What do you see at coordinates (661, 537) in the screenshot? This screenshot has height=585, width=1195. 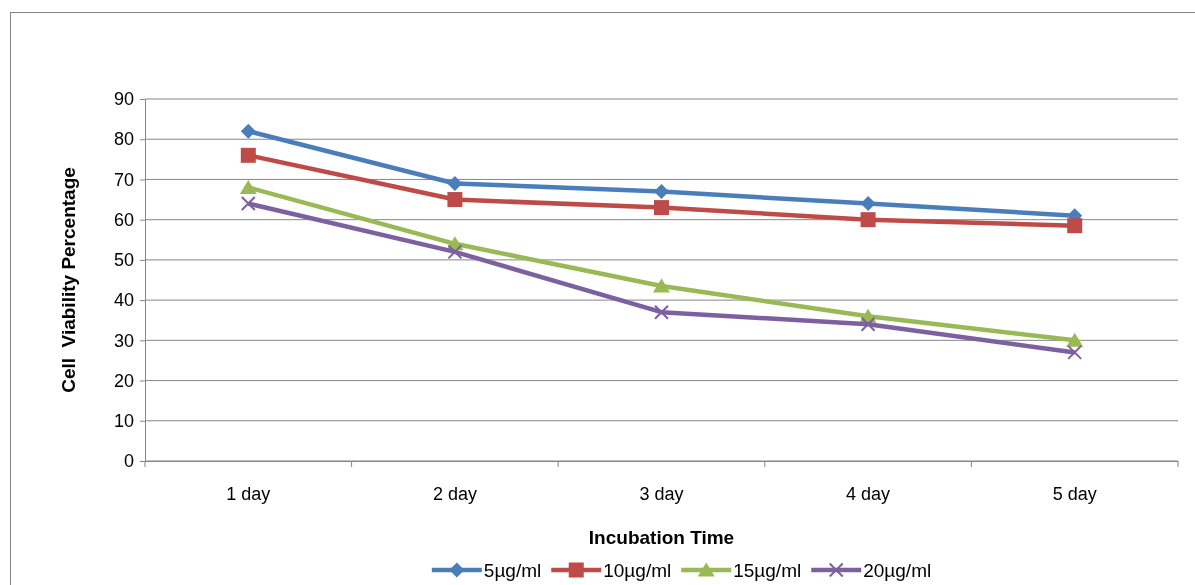 I see `x-axis-title: Incubation Time` at bounding box center [661, 537].